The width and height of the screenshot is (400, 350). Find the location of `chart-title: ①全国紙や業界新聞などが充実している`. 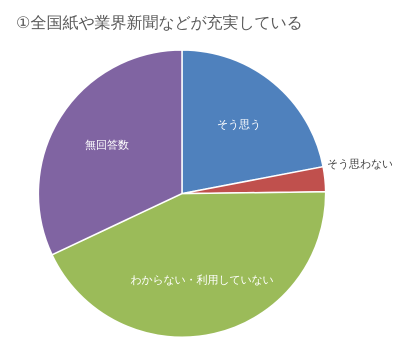

chart-title: ①全国紙や業界新聞などが充実している is located at coordinates (159, 22).